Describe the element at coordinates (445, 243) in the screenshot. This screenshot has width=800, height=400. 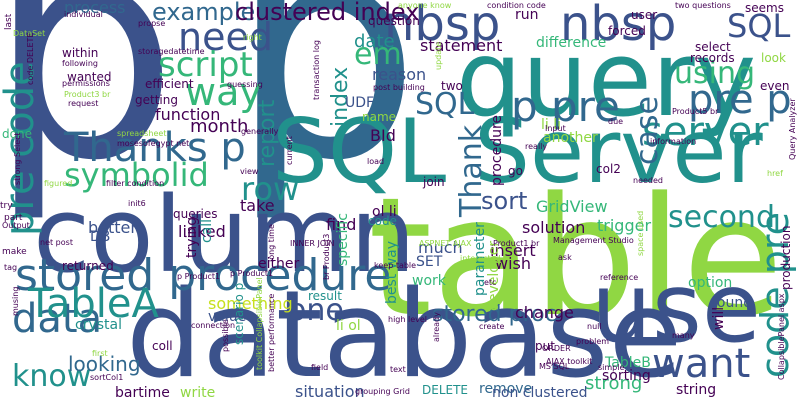
I see `word-asp-net-ajax: ASPNET AJAX` at that location.